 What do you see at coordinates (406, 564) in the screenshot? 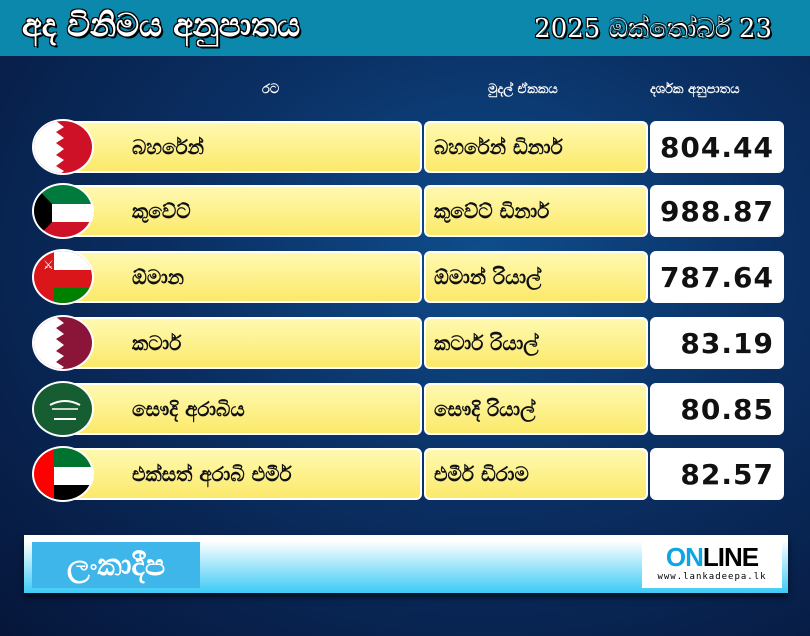
I see `footer-banner: ලංකාදීප ONLINE www.lankadeepa.lk` at bounding box center [406, 564].